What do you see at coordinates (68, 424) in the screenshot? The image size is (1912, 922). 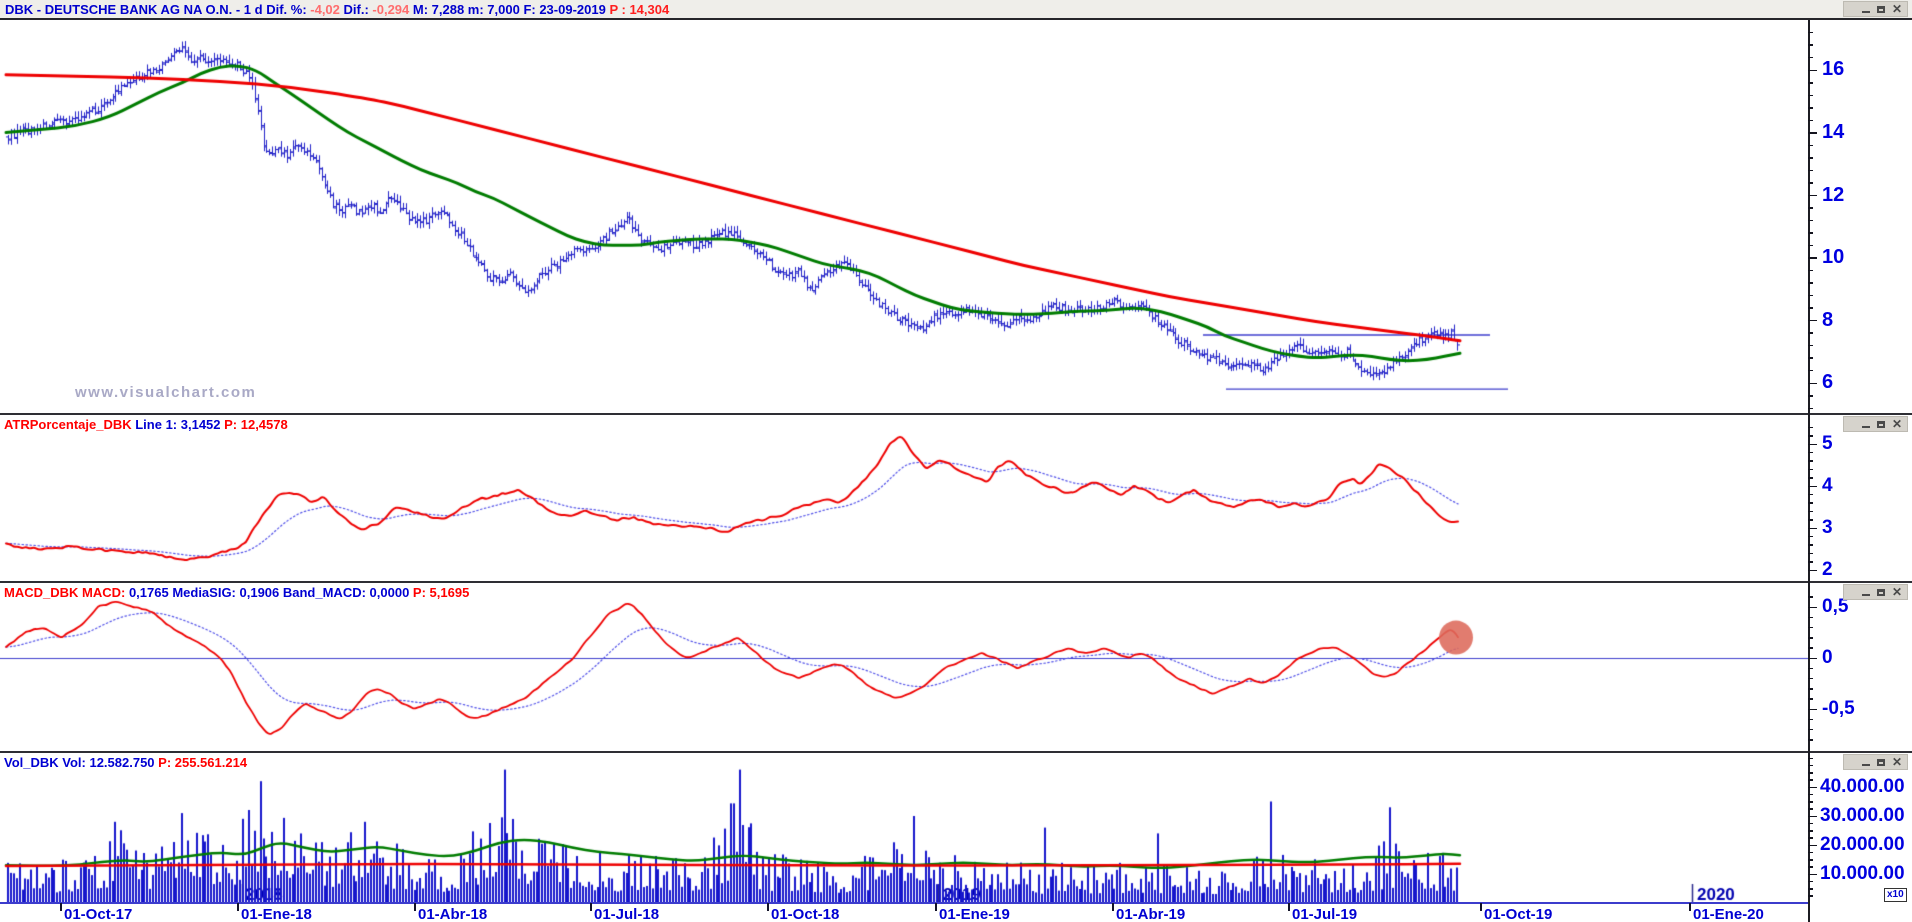 I see `header-segment: ATRPorcentaje_DBK` at bounding box center [68, 424].